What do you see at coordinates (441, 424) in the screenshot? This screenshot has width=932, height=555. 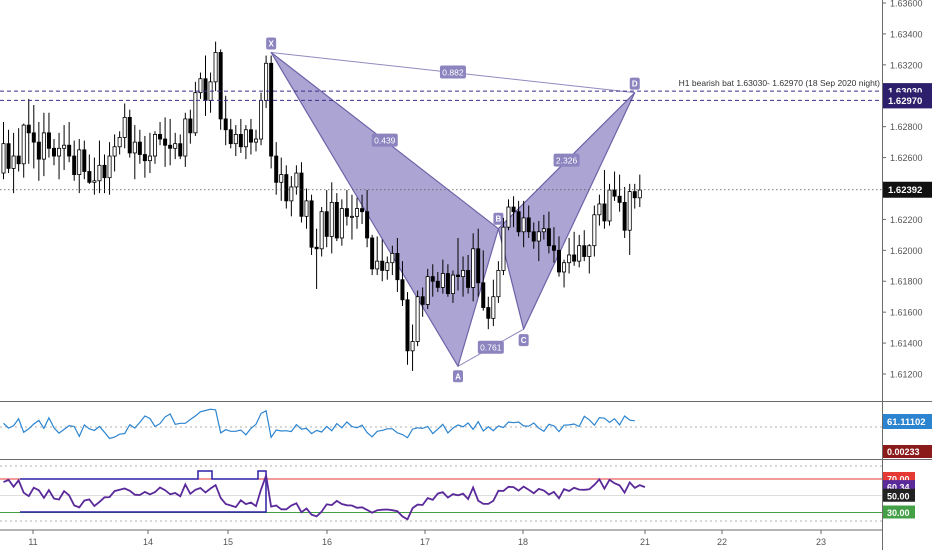 I see `oscillator-pane` at bounding box center [441, 424].